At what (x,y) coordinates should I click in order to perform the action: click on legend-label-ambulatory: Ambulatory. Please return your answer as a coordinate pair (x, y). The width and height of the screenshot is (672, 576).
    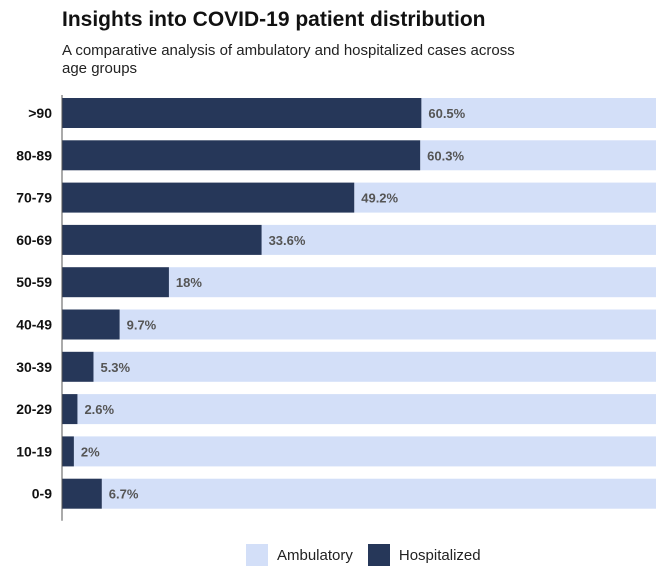
    Looking at the image, I should click on (315, 555).